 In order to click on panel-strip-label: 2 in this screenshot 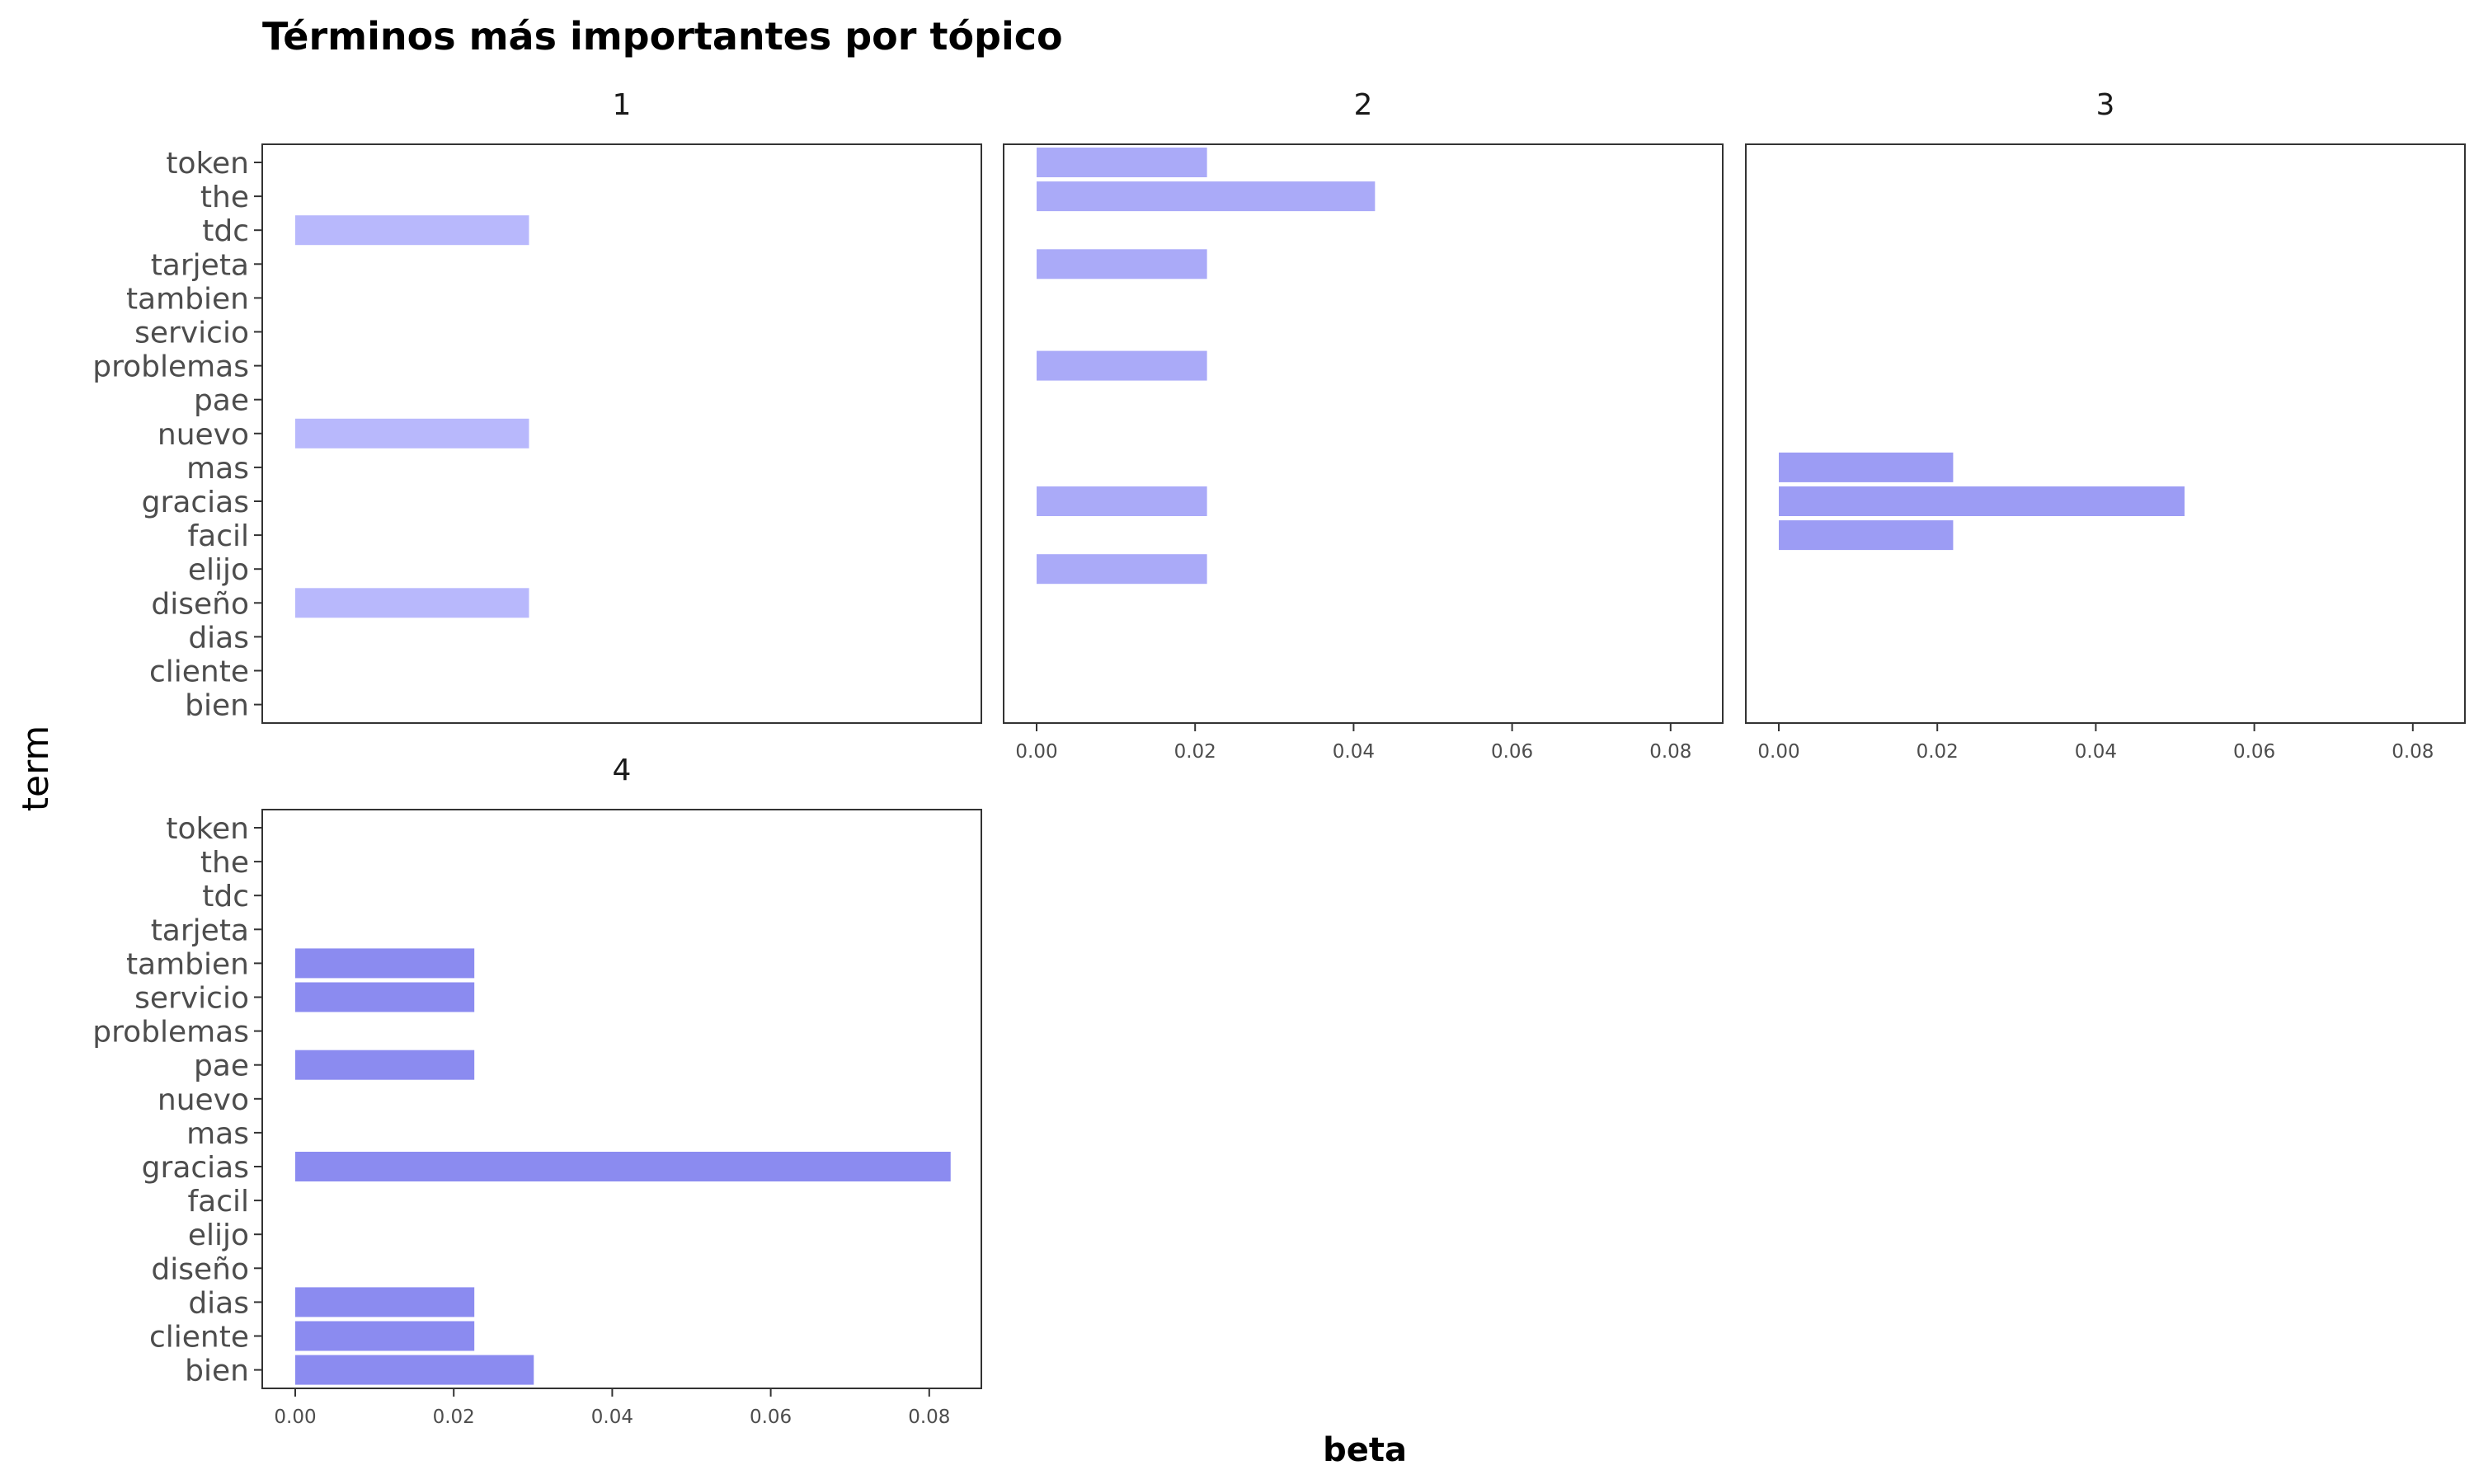, I will do `click(1363, 105)`.